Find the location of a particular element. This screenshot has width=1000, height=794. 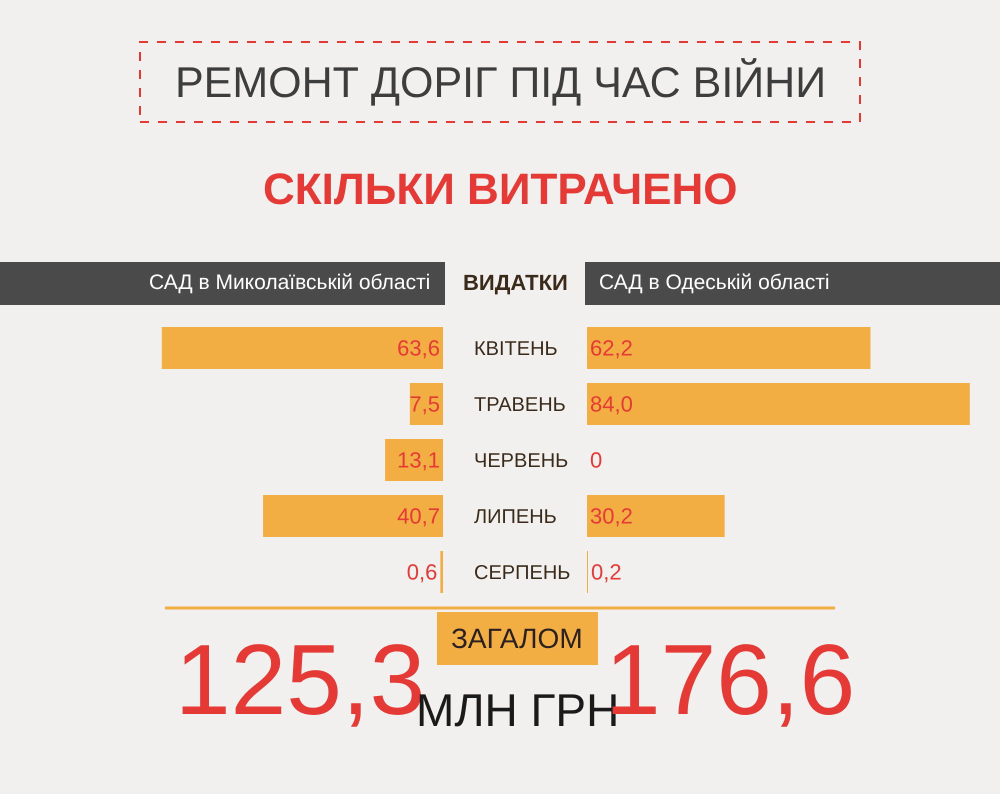

x-axis-title: САД в Миколаївській області is located at coordinates (289, 282).